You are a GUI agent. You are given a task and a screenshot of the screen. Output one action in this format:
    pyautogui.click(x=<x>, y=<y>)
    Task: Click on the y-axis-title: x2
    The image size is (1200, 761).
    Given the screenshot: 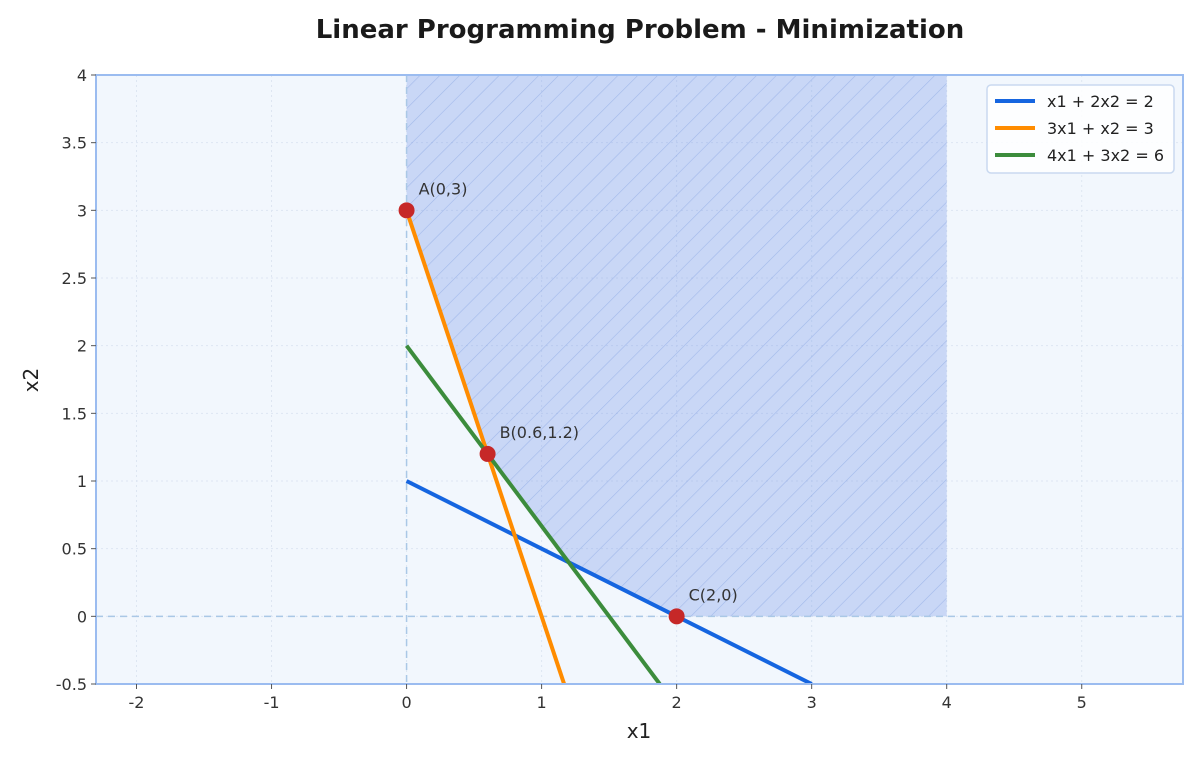 What is the action you would take?
    pyautogui.click(x=31, y=380)
    